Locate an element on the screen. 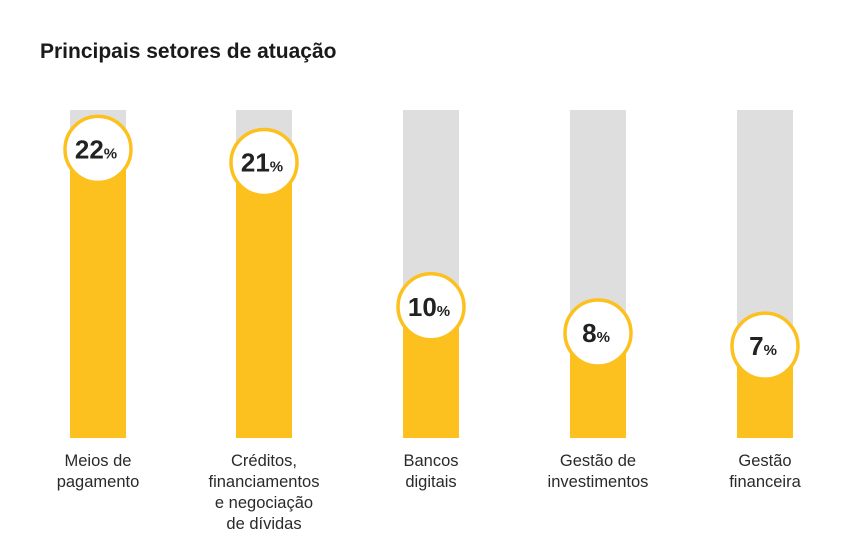  data-label-3: 8% is located at coordinates (596, 333).